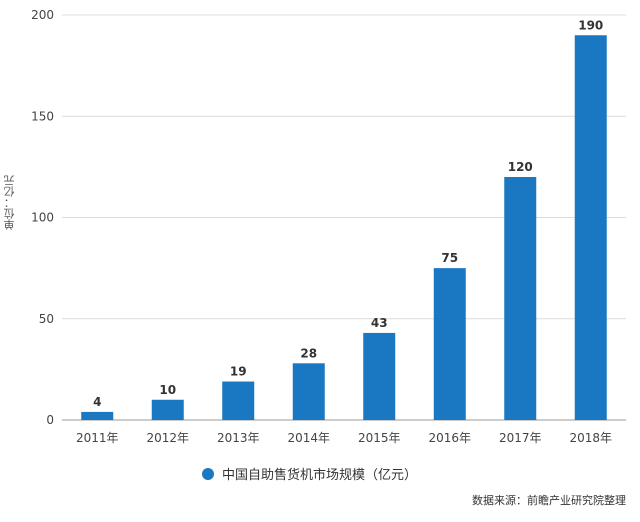 The height and width of the screenshot is (522, 640). Describe the element at coordinates (520, 167) in the screenshot. I see `data-label: 120` at that location.